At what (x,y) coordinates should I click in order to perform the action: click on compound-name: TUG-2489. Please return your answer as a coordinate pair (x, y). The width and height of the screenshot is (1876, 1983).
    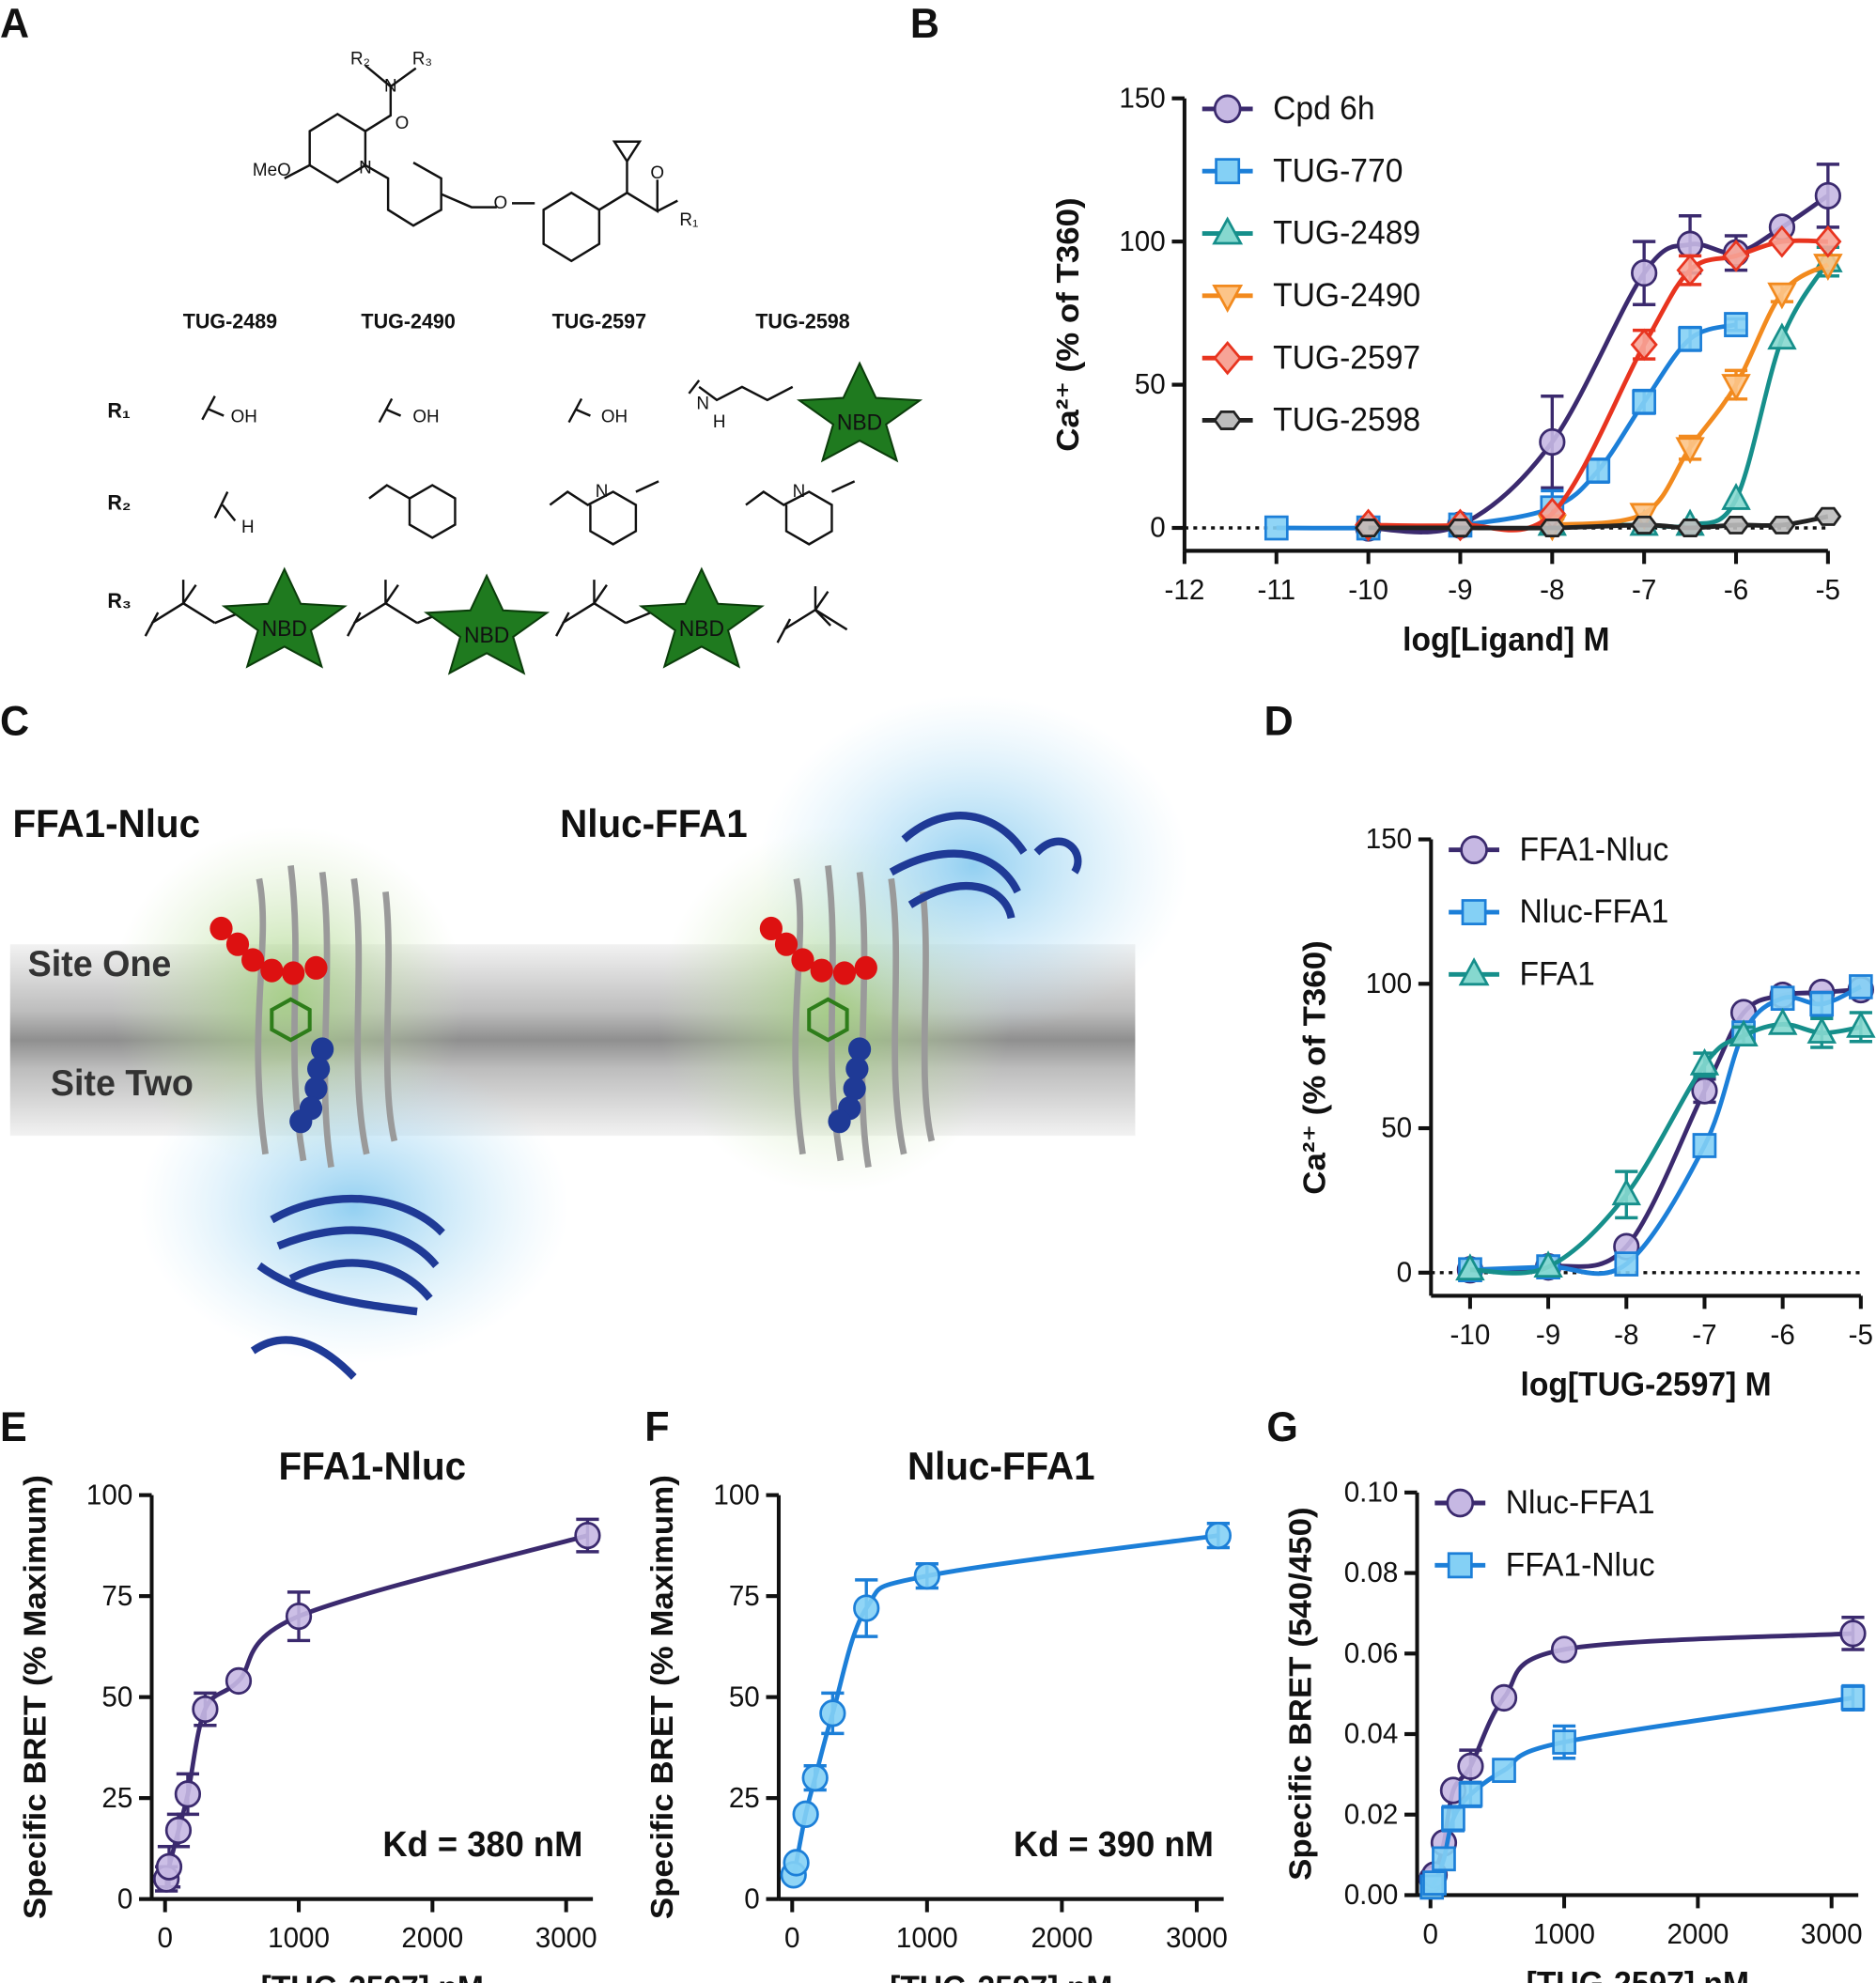
    Looking at the image, I should click on (230, 321).